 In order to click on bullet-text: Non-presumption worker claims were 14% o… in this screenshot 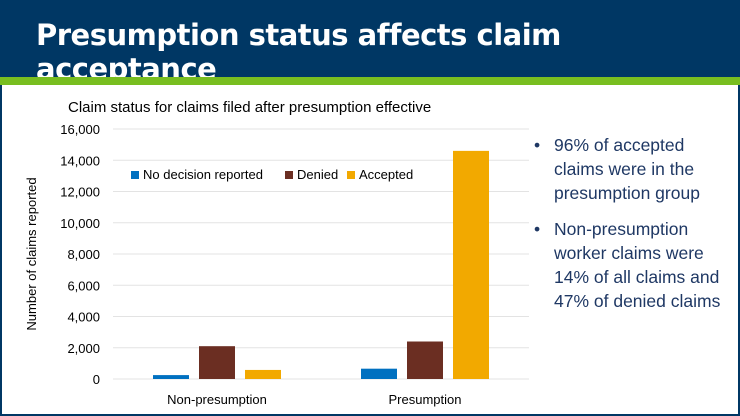, I will do `click(637, 265)`.